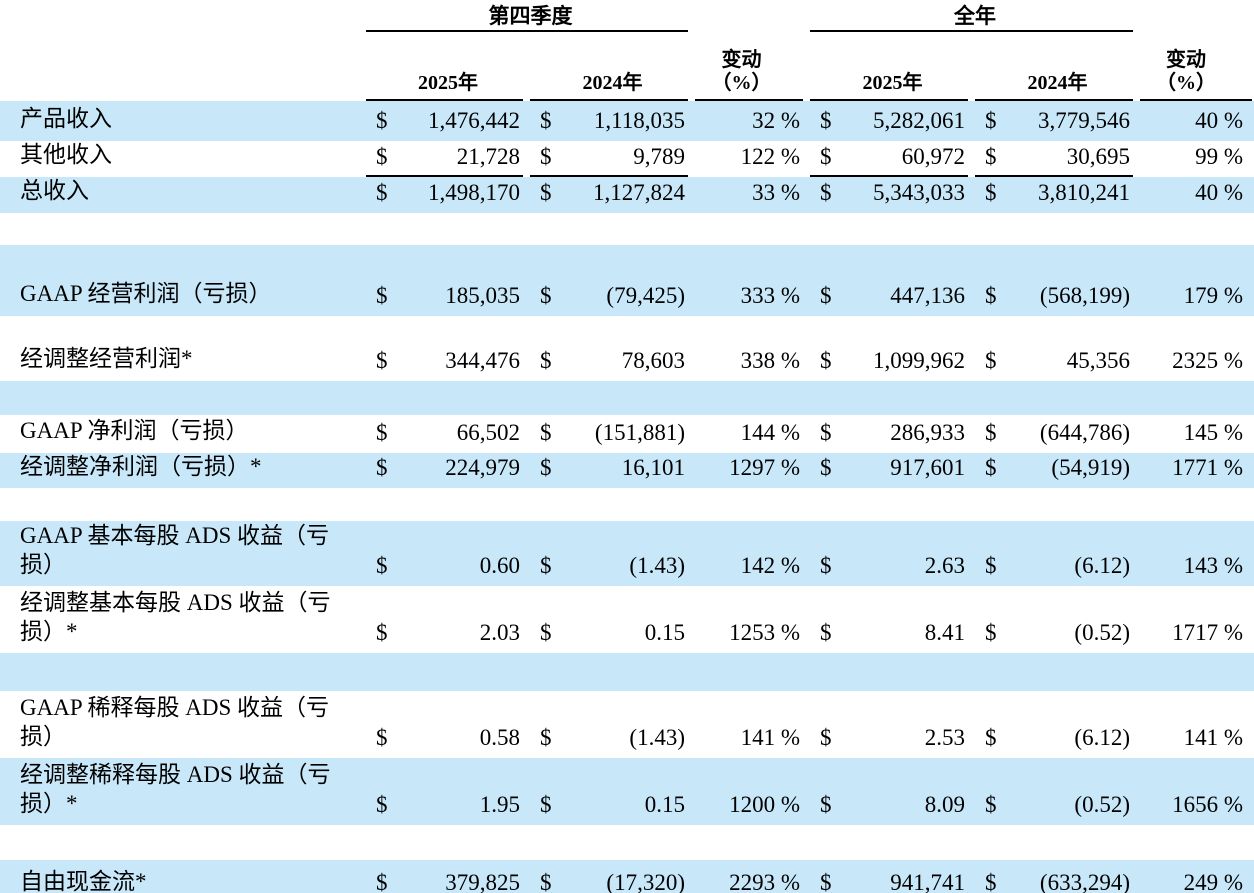 Image resolution: width=1254 pixels, height=893 pixels. Describe the element at coordinates (752, 280) in the screenshot. I see `change-value: 333 %` at that location.